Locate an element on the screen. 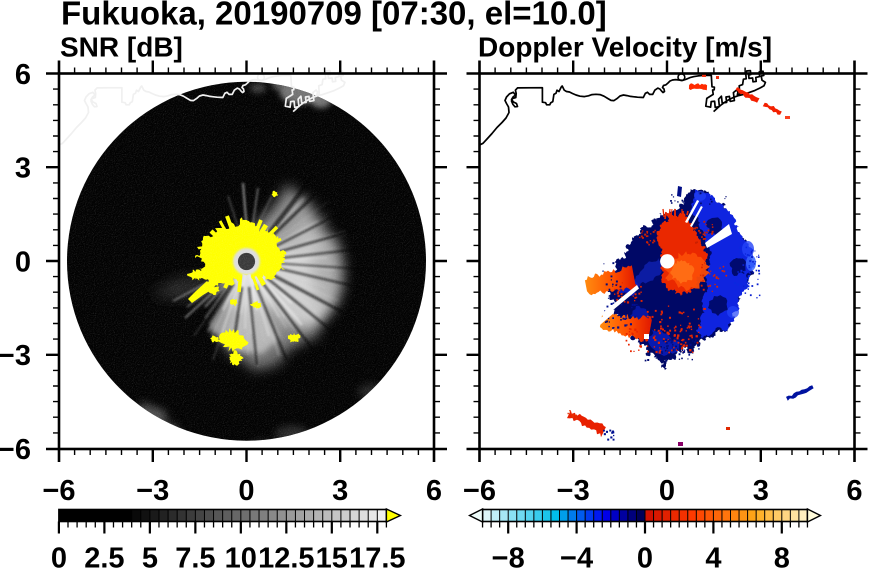 The width and height of the screenshot is (870, 570). svg-text: Doppler Velocity [m/s] is located at coordinates (625, 47).